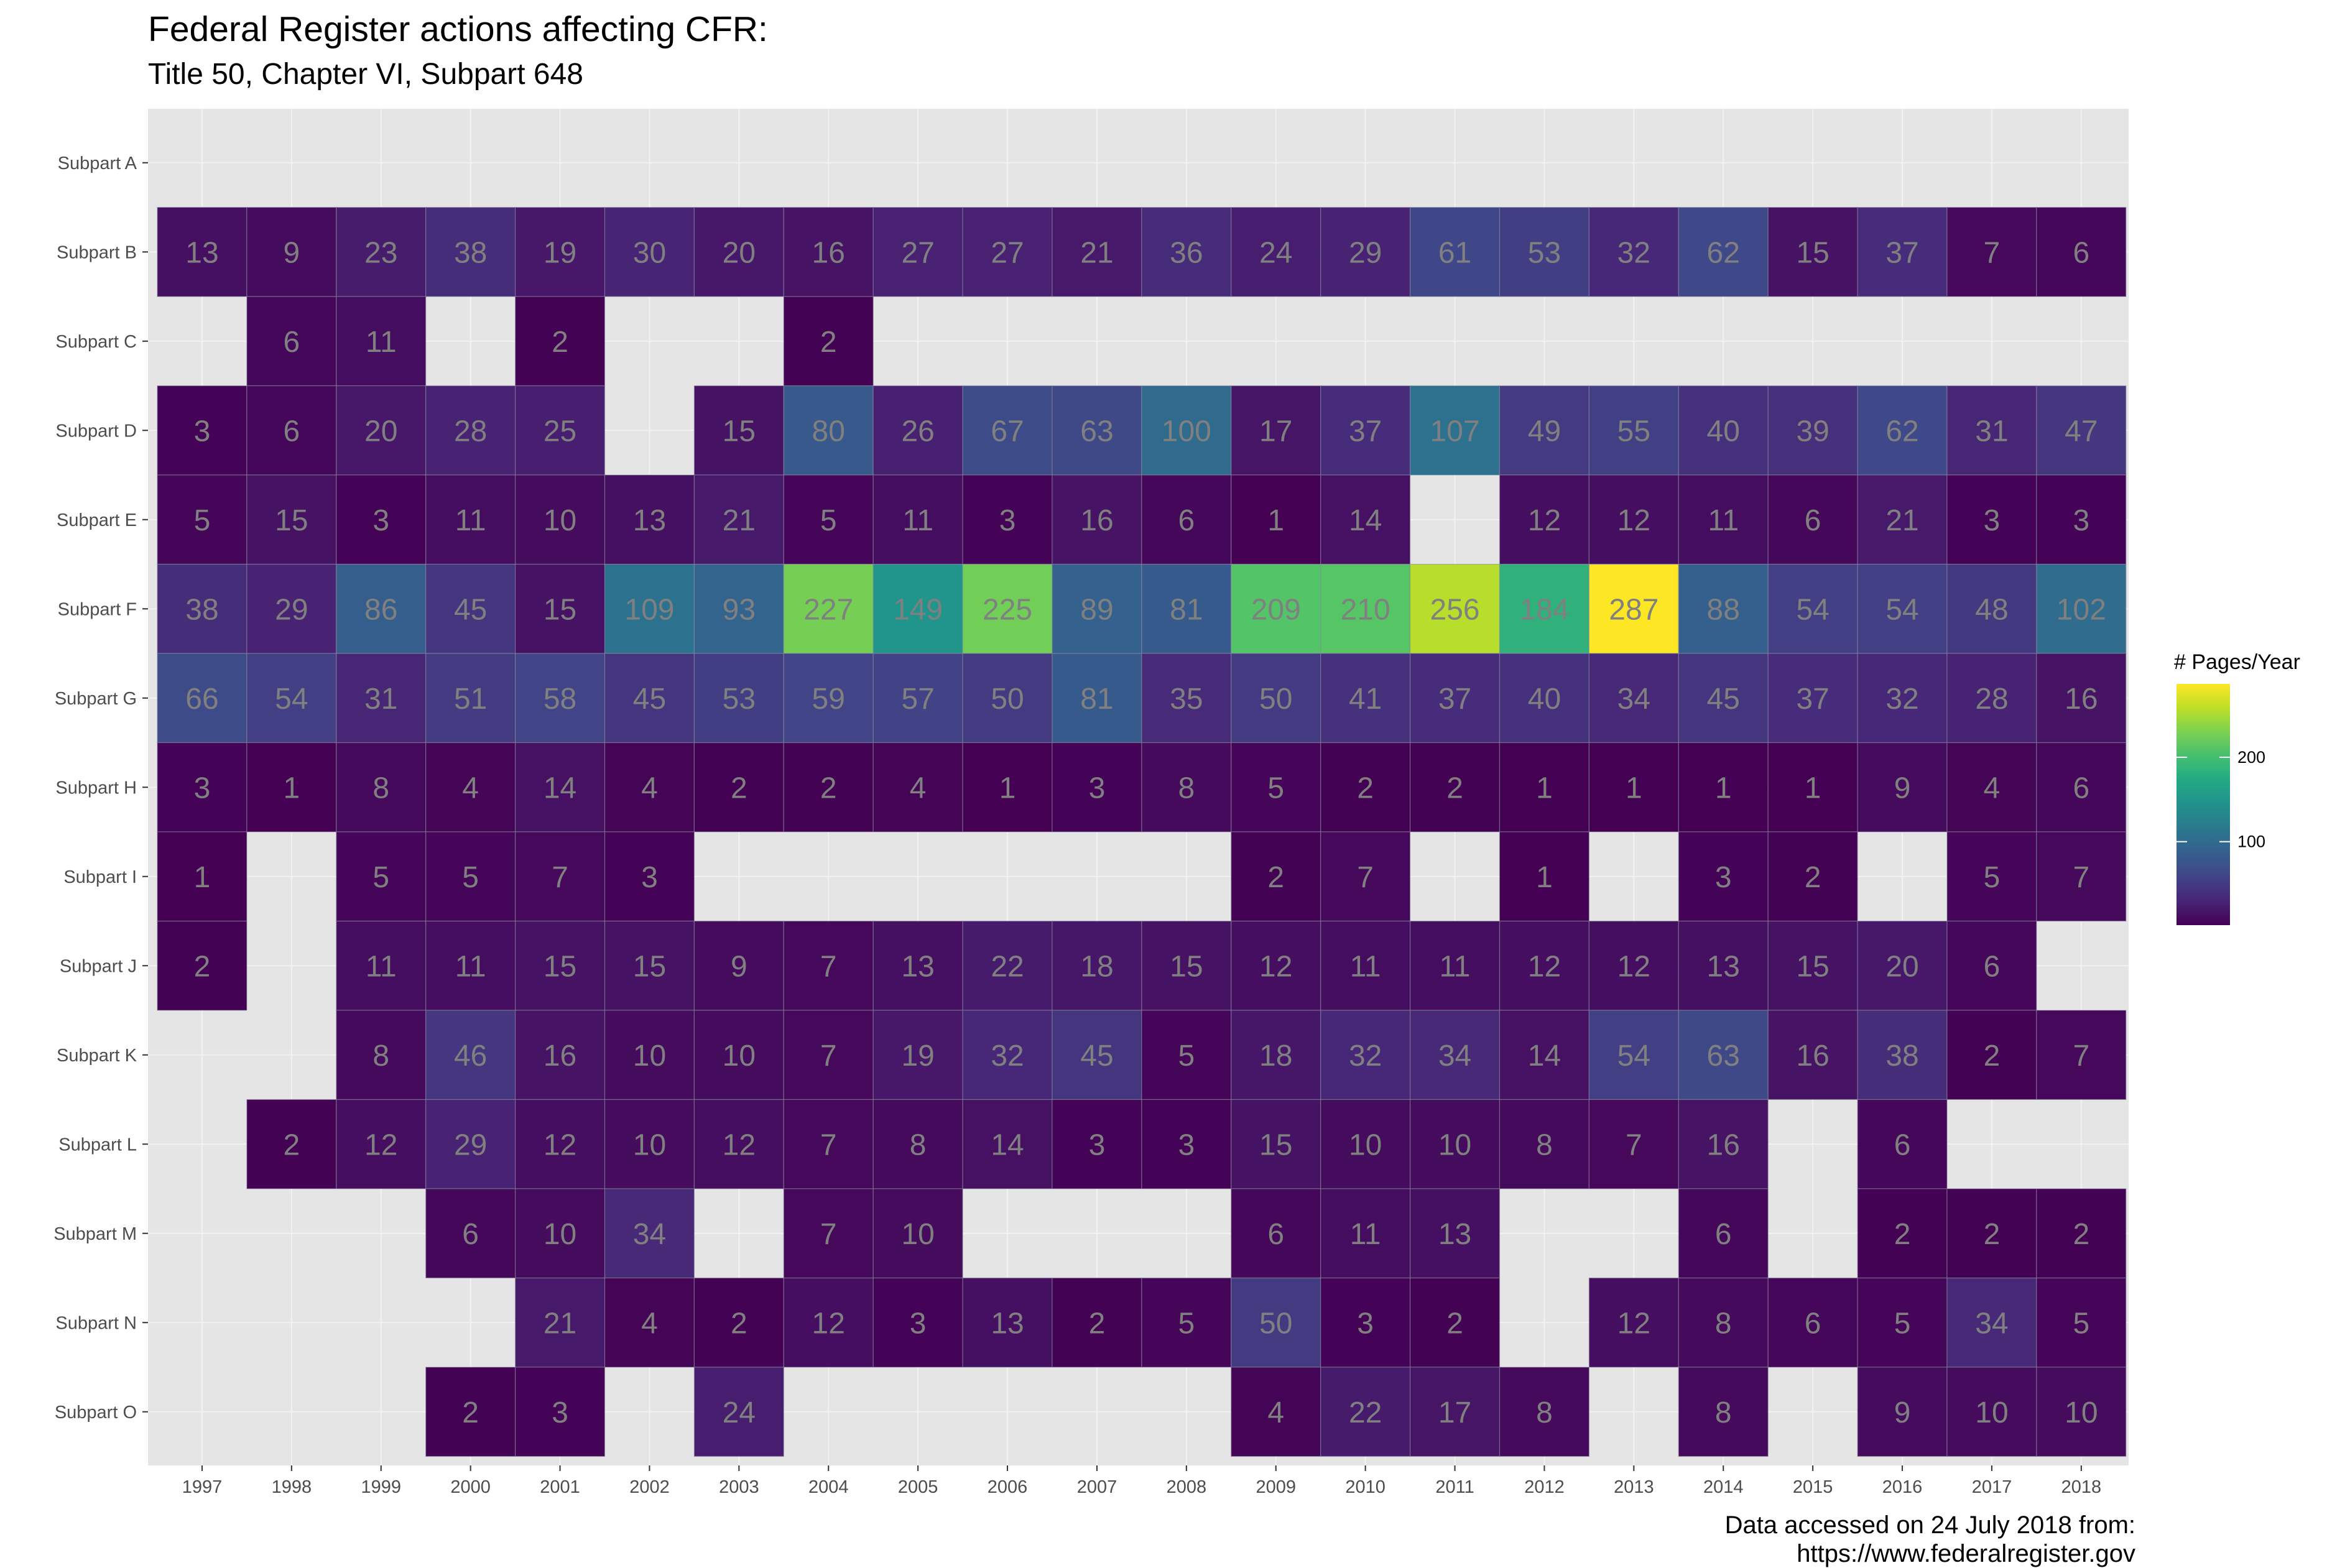 The image size is (2350, 1568). I want to click on cell-value-label: 30, so click(650, 252).